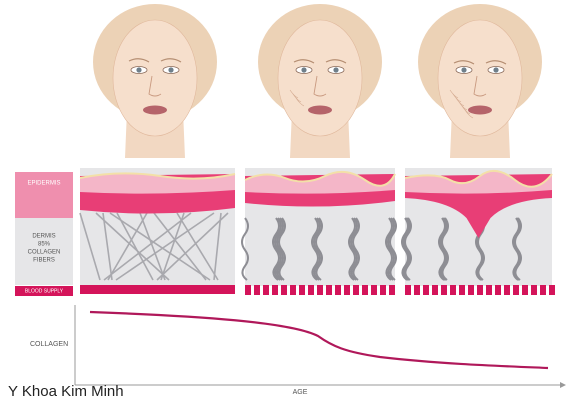  What do you see at coordinates (300, 392) in the screenshot?
I see `x-axis-label: AGE` at bounding box center [300, 392].